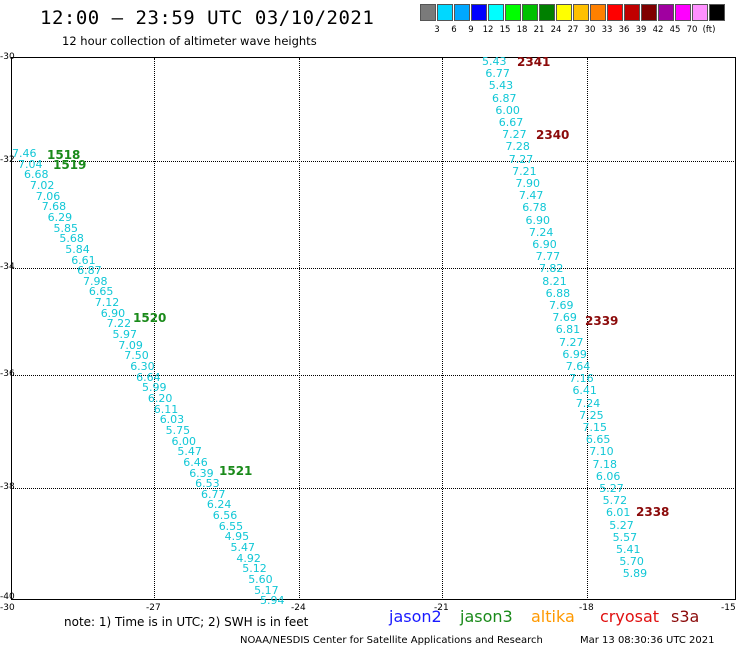  Describe the element at coordinates (64, 155) in the screenshot. I see `pass-time-jason3: 1518` at that location.